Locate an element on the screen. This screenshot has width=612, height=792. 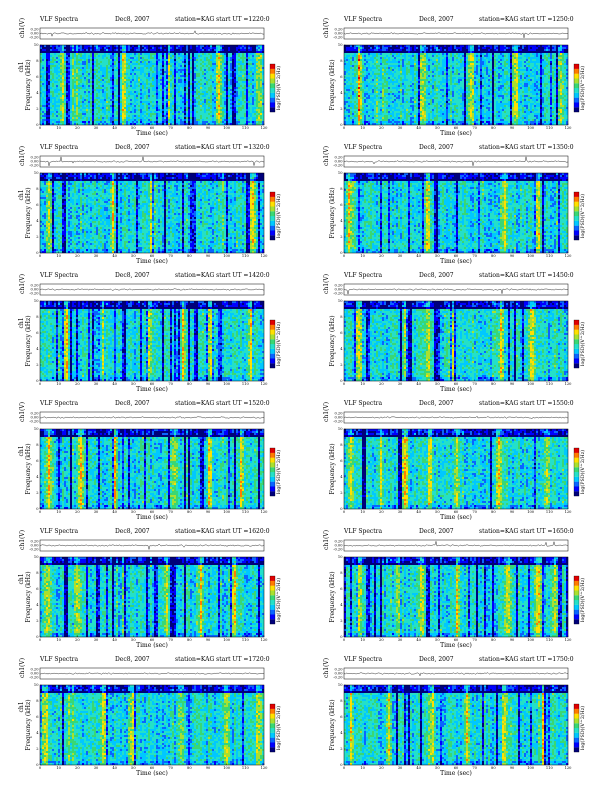
chart-station-start: station=KAG start UT =1220:0 is located at coordinates (222, 19).